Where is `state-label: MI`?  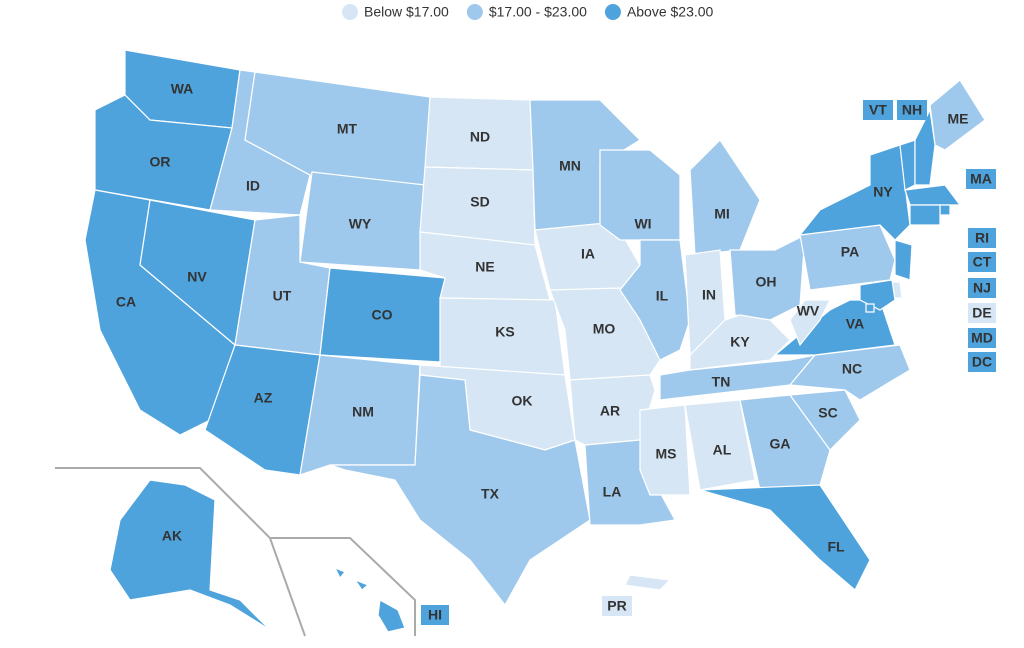 state-label: MI is located at coordinates (722, 214).